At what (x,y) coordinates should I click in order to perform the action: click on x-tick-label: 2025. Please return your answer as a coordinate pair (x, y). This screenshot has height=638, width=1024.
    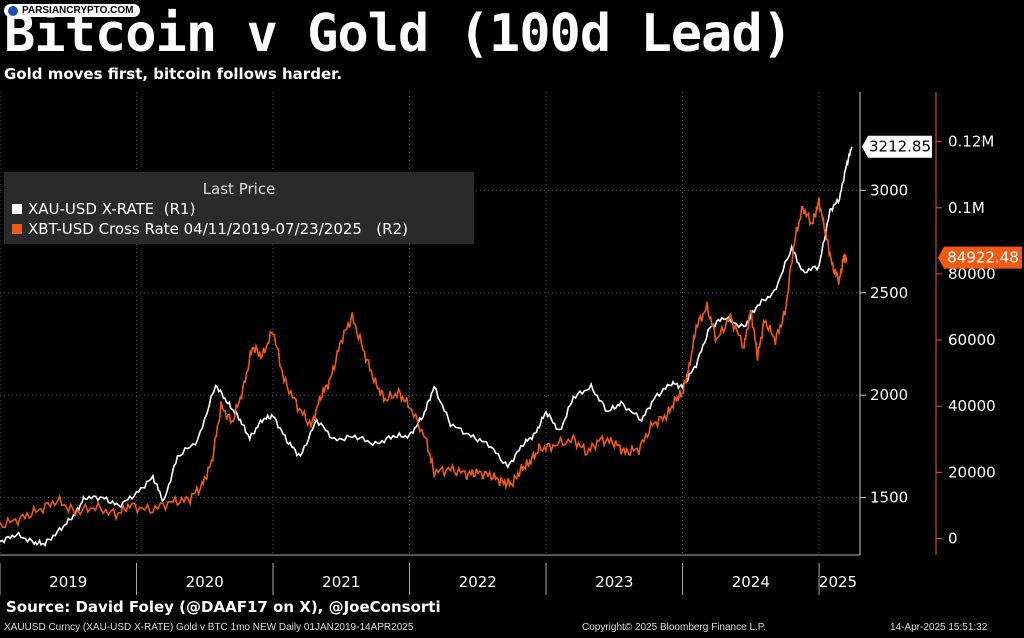
    Looking at the image, I should click on (838, 582).